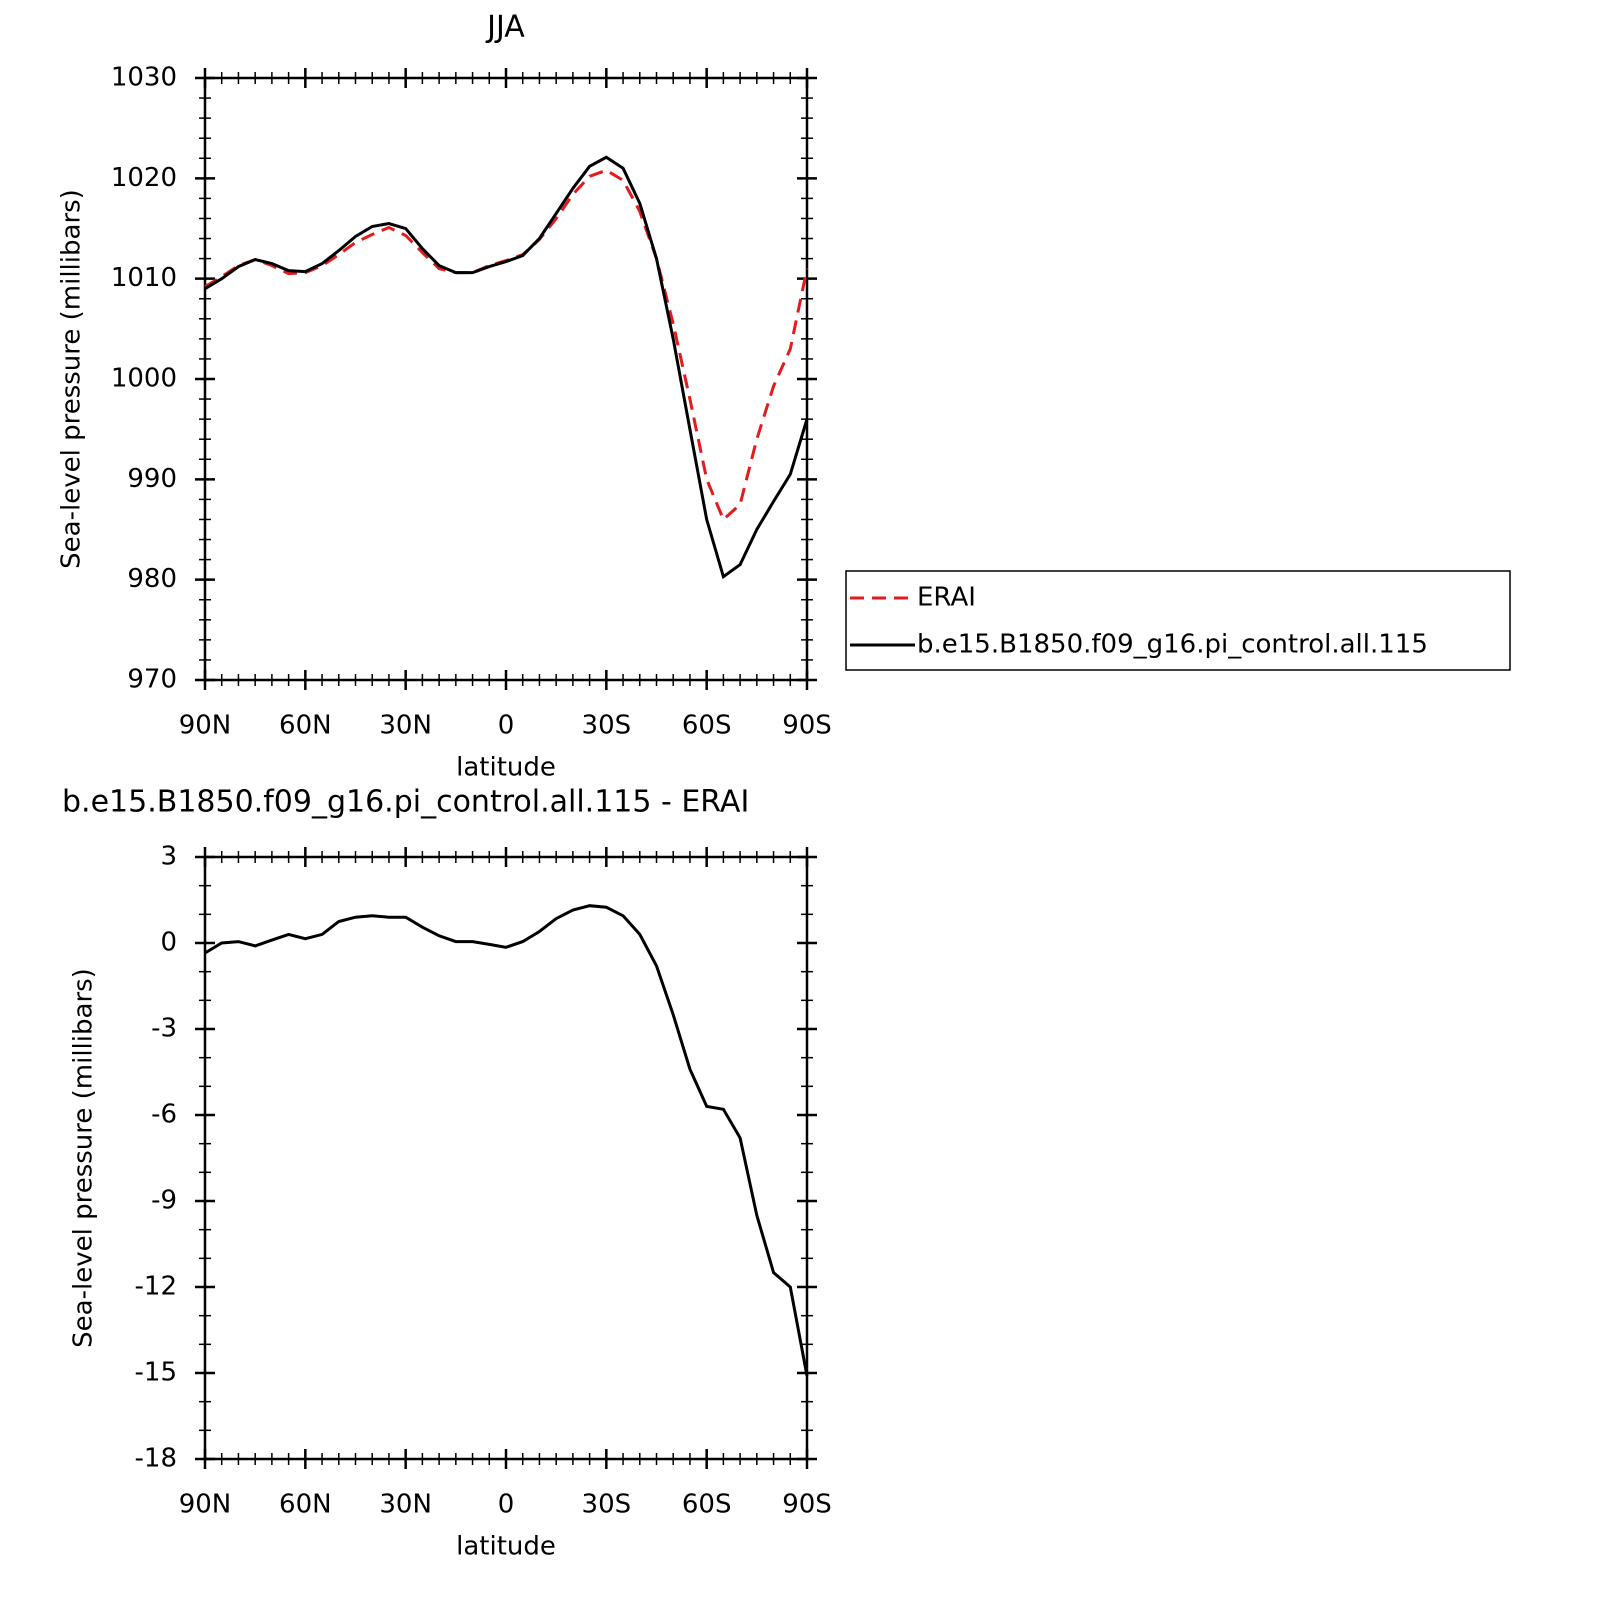 The image size is (1619, 1619). Describe the element at coordinates (144, 178) in the screenshot. I see `y-tick-label: 1020` at that location.